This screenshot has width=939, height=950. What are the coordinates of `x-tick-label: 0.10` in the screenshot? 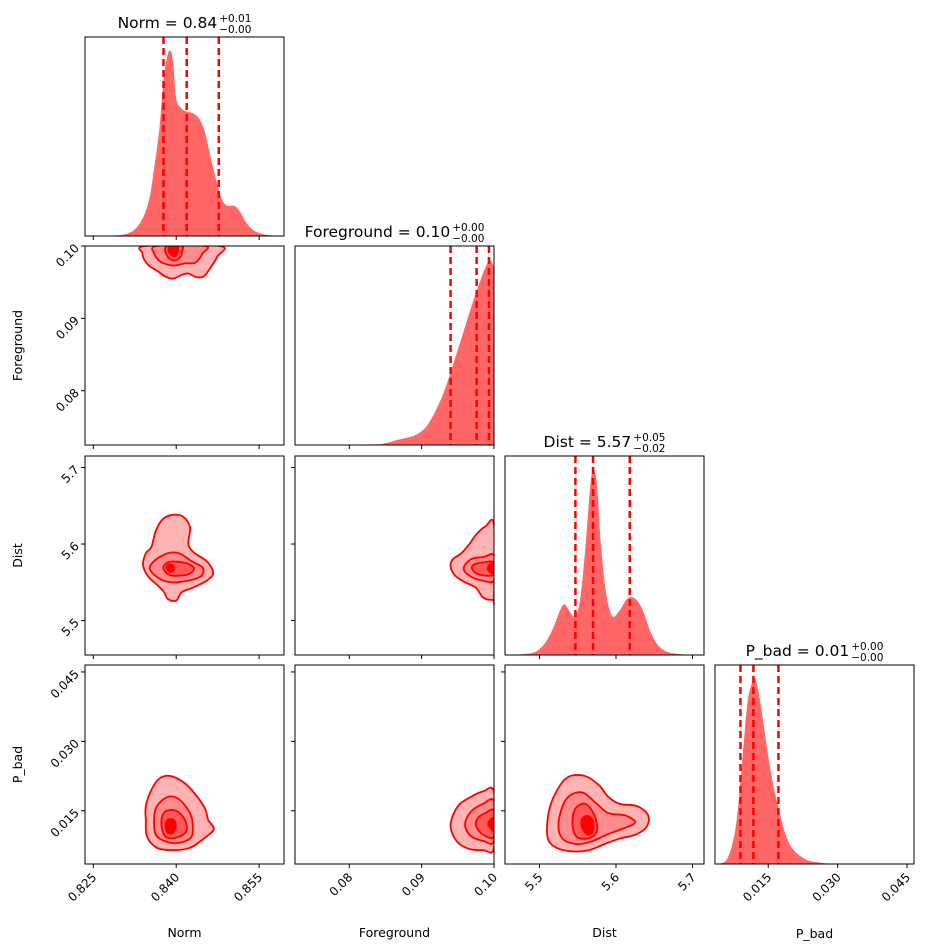 It's located at (485, 884).